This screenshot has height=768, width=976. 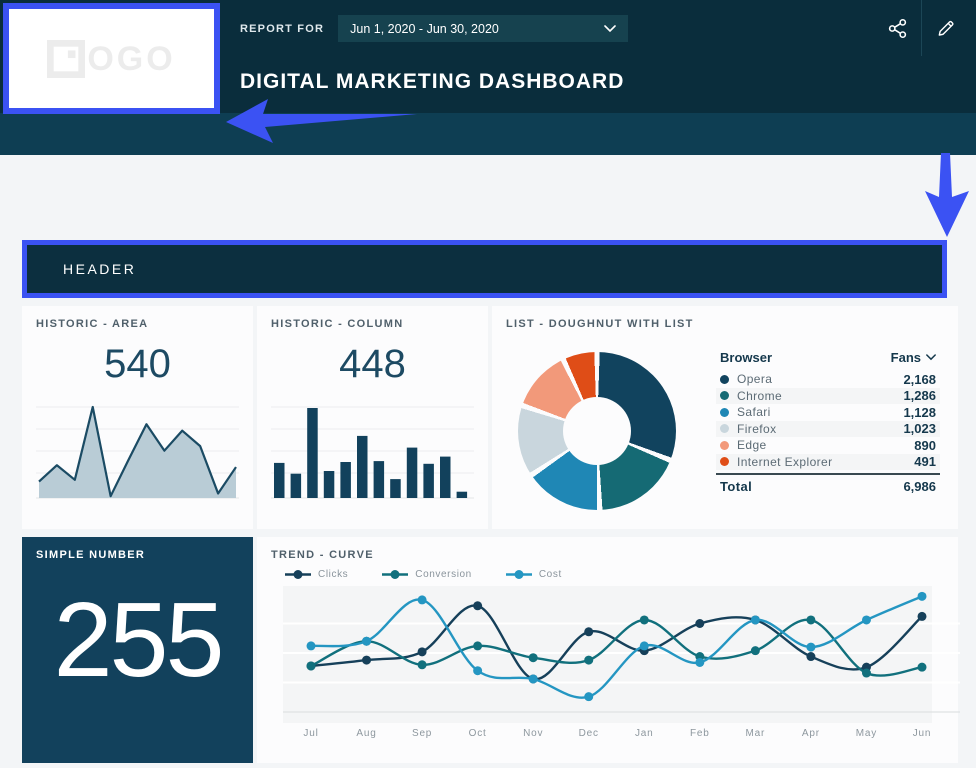 What do you see at coordinates (139, 640) in the screenshot?
I see `simple-number-value: 255` at bounding box center [139, 640].